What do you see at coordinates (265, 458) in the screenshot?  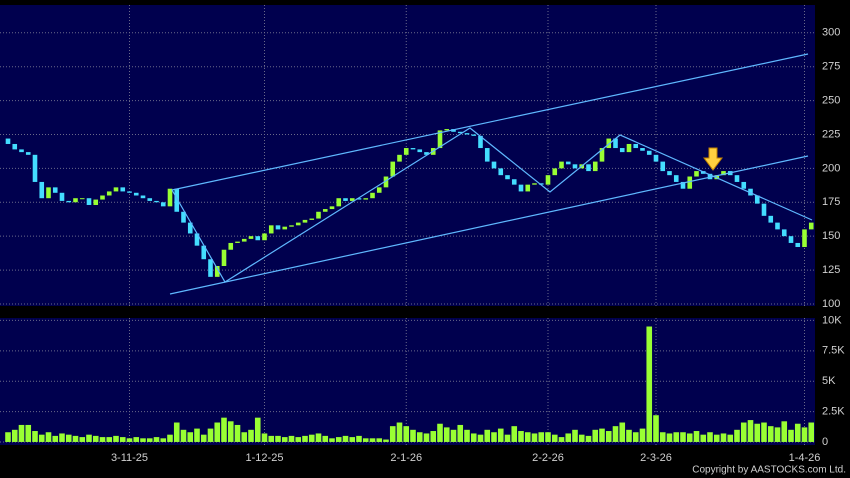 I see `x-tick-label: 1-12-25` at bounding box center [265, 458].